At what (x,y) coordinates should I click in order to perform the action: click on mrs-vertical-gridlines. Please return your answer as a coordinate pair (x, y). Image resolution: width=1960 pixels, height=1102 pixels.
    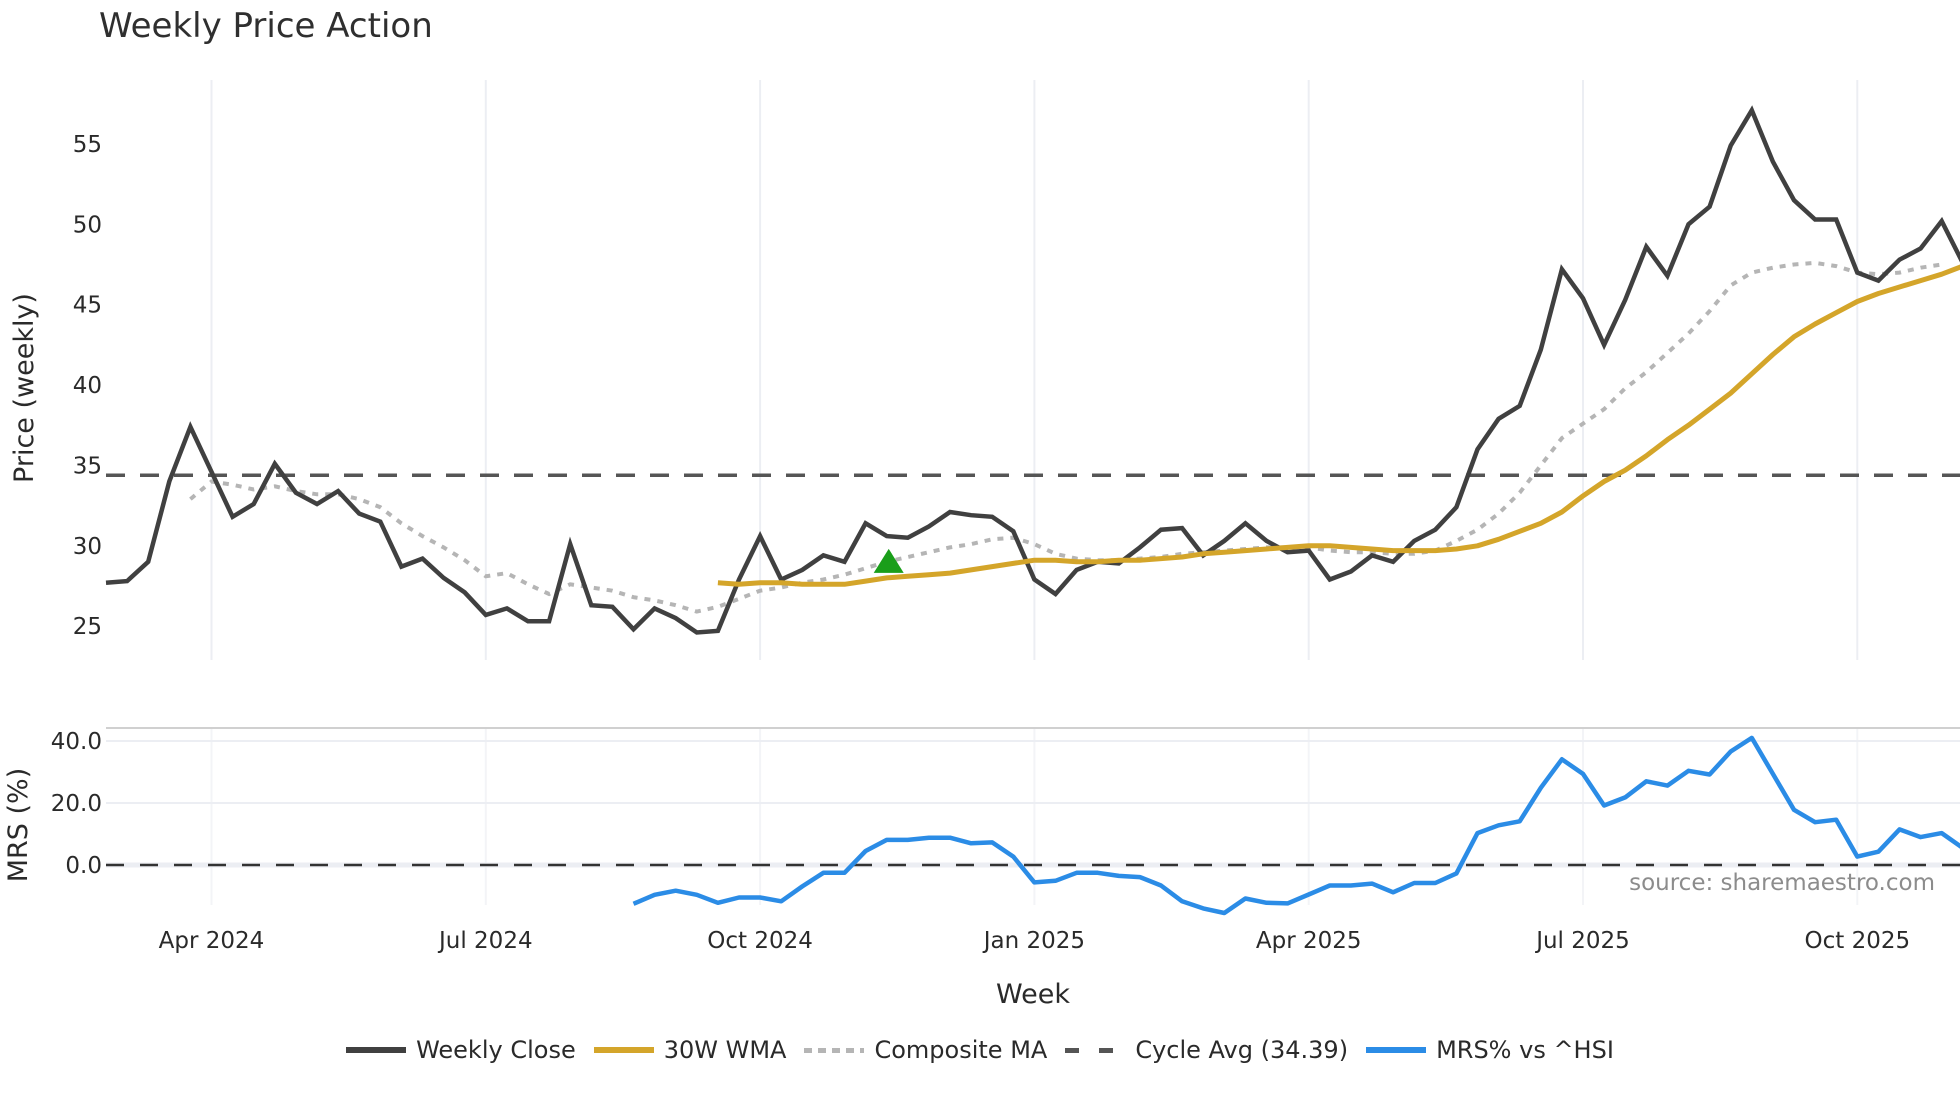
    Looking at the image, I should click on (1034, 816).